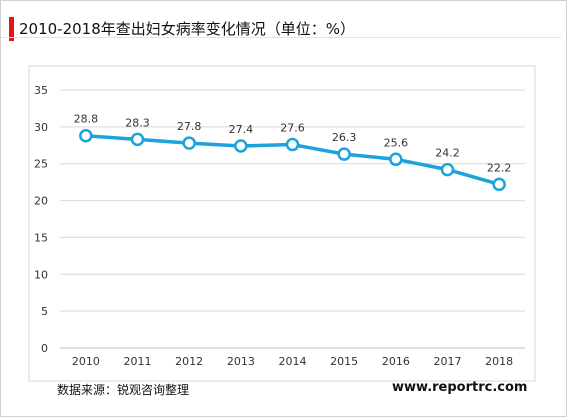  I want to click on title-accent-bar, so click(11, 29).